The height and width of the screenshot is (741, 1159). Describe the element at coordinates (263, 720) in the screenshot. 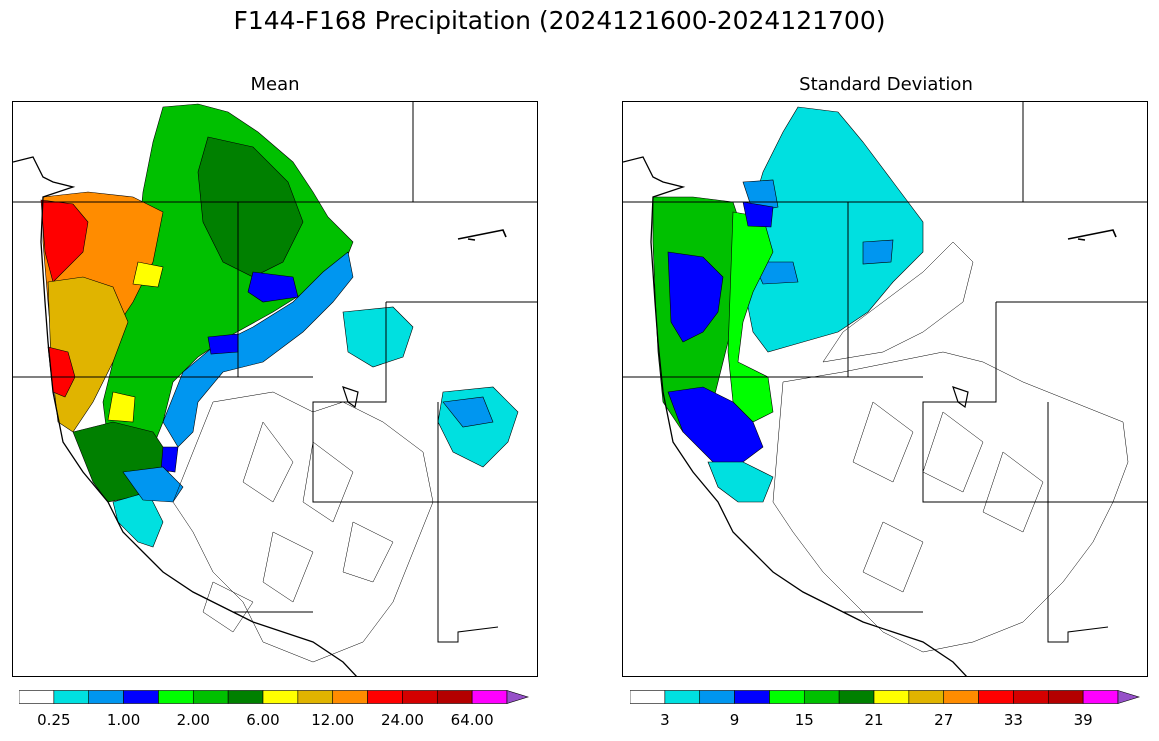

I see `mean-colorbar-tick-label: 6.00` at that location.